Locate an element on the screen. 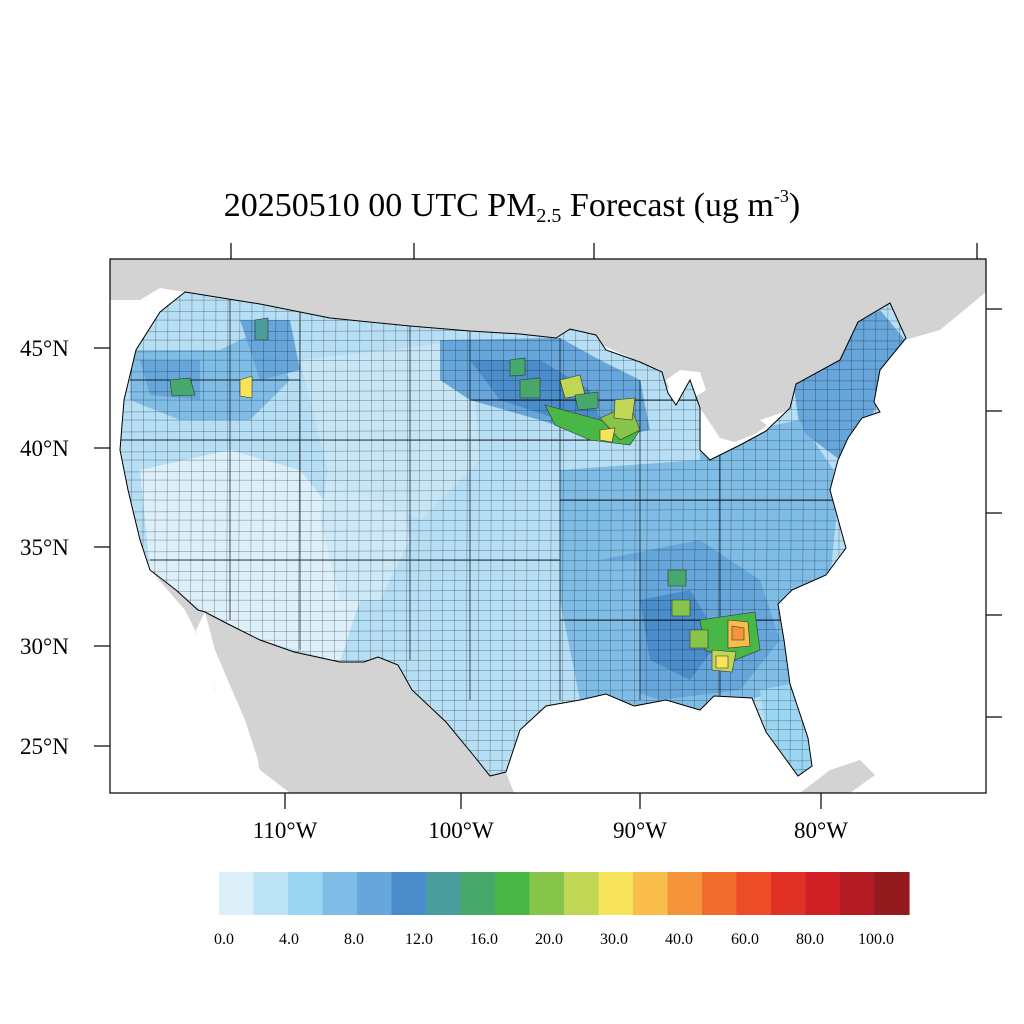 This screenshot has width=1024, height=1024. colorbar-label: 80.0 is located at coordinates (810, 939).